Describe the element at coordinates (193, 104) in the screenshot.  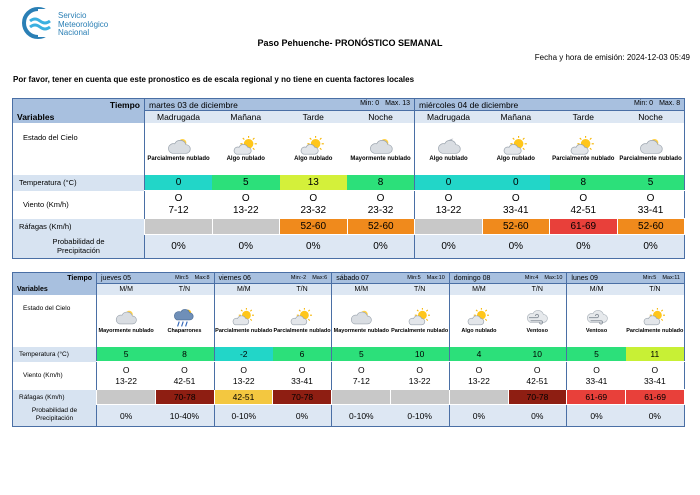
I see `day-name: martes 03 de diciembre` at that location.